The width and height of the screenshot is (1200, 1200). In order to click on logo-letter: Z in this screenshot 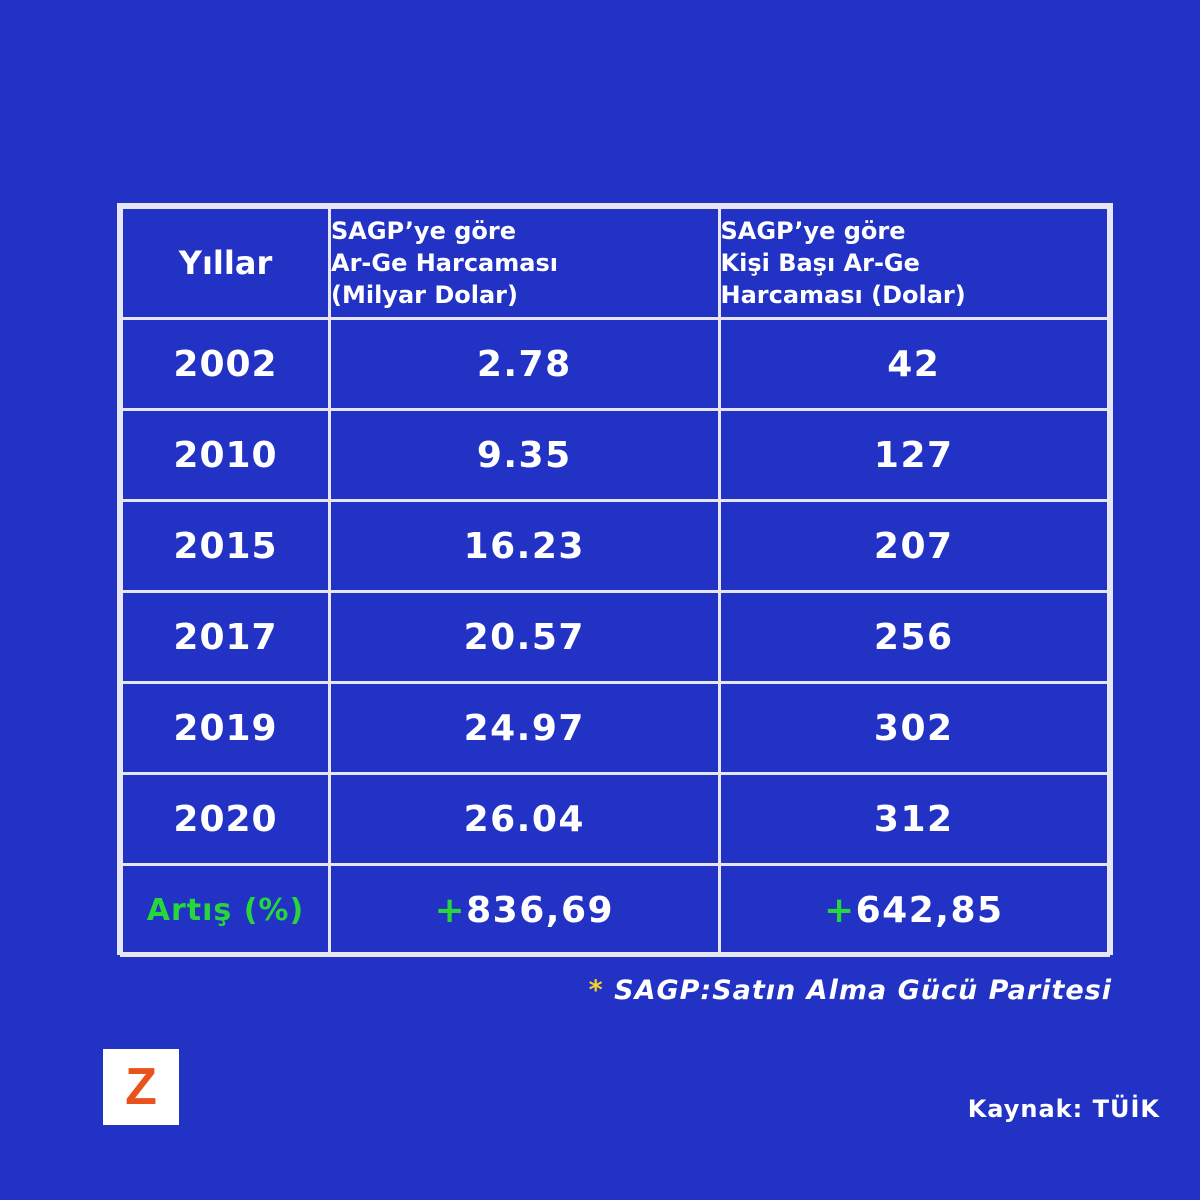, I will do `click(141, 1087)`.